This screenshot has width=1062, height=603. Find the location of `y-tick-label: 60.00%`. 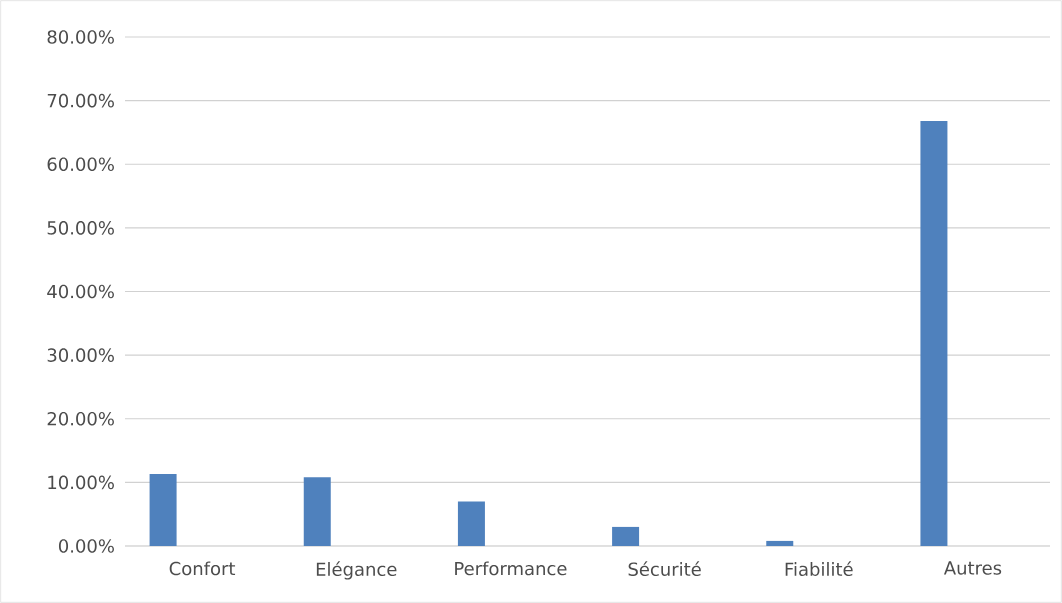

y-tick-label: 60.00% is located at coordinates (80, 164).